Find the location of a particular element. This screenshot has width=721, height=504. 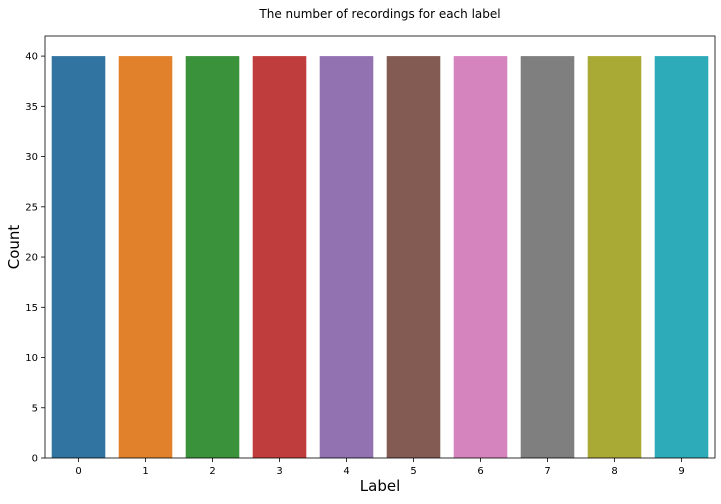

y-tick-label-35: 35 is located at coordinates (31, 107).